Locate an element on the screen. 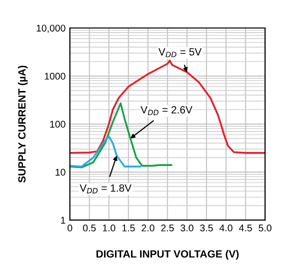 This screenshot has width=290, height=280. x-tick-label: 3.5 is located at coordinates (206, 228).